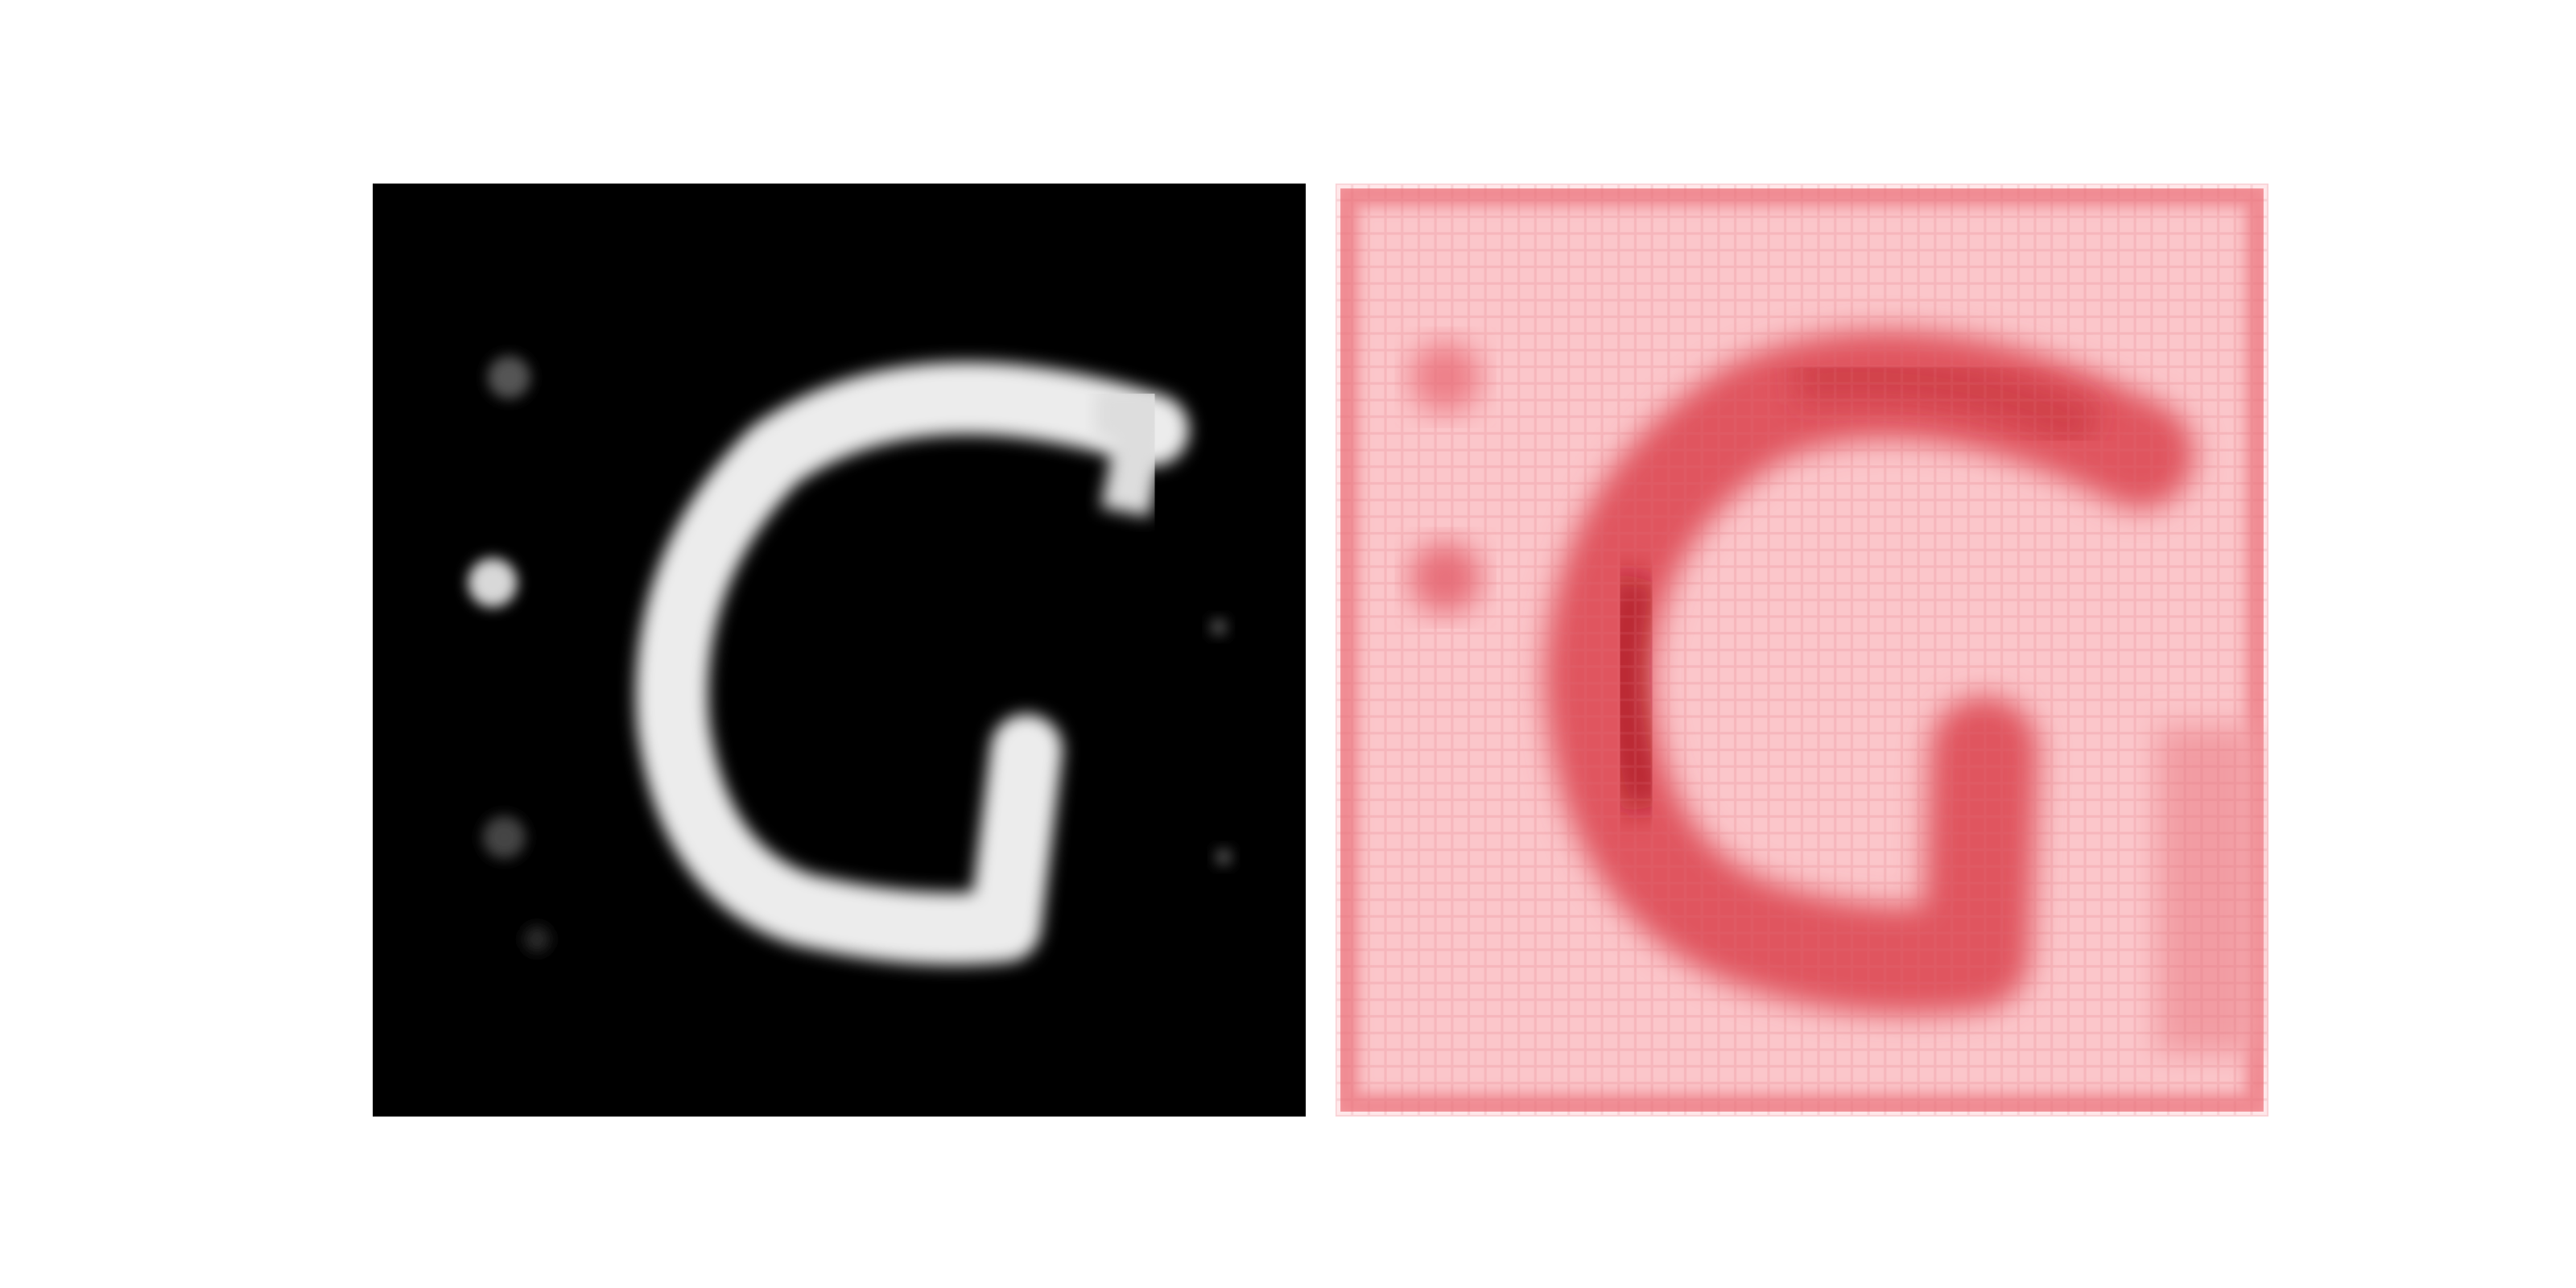 This screenshot has width=2576, height=1288. What do you see at coordinates (912, 663) in the screenshot?
I see `letter-stroke` at bounding box center [912, 663].